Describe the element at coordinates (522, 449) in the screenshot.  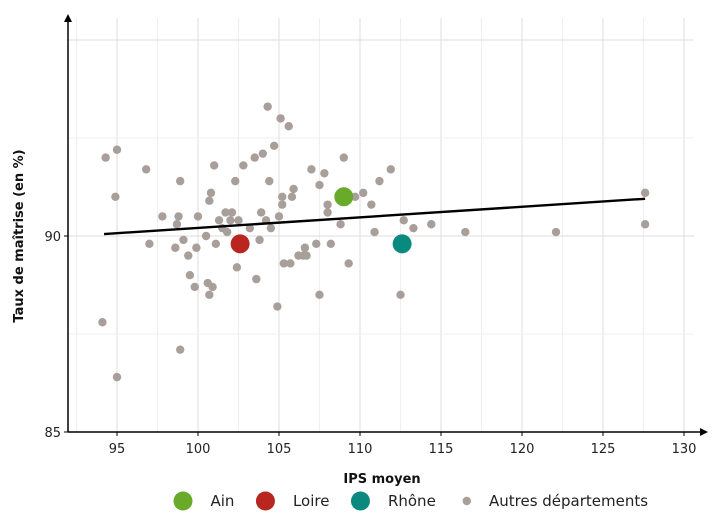
I see `x-tick-label: 120` at that location.